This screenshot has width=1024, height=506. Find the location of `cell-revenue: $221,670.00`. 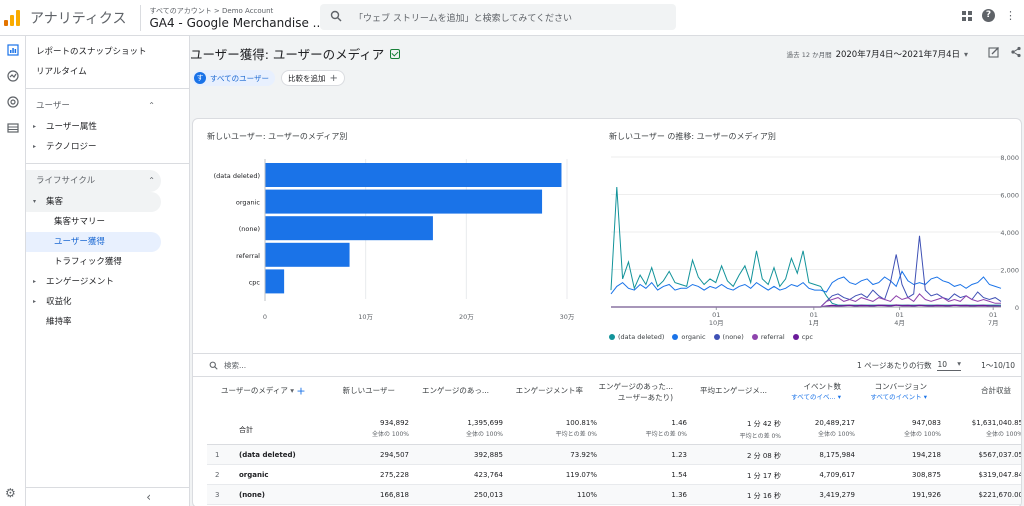

cell-revenue: $221,670.00 is located at coordinates (1000, 495).